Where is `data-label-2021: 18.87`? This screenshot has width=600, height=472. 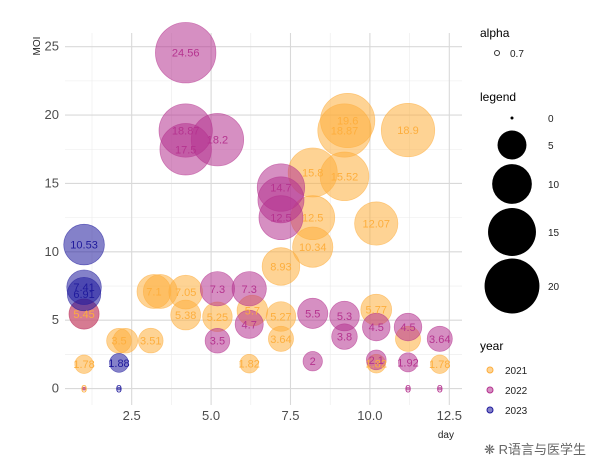 data-label-2021: 18.87 is located at coordinates (345, 132).